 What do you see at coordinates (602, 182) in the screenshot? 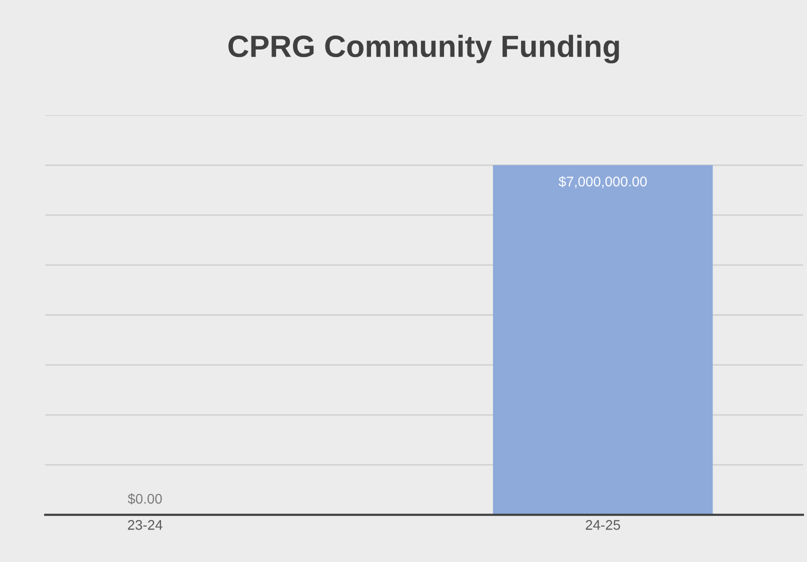
I see `data-label: $7,000,000.00` at bounding box center [602, 182].